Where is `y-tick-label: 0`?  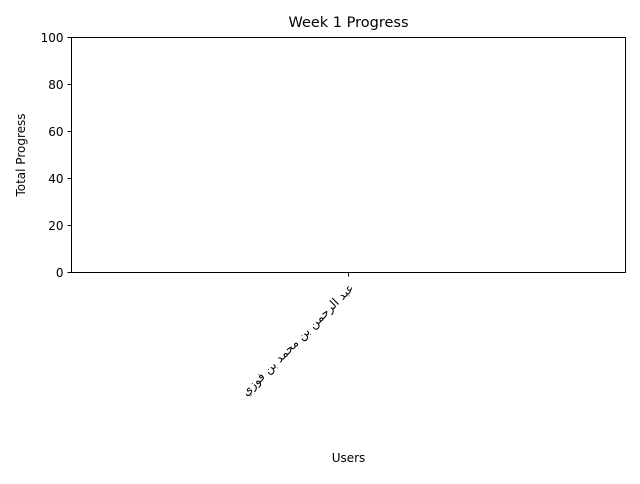 y-tick-label: 0 is located at coordinates (60, 273).